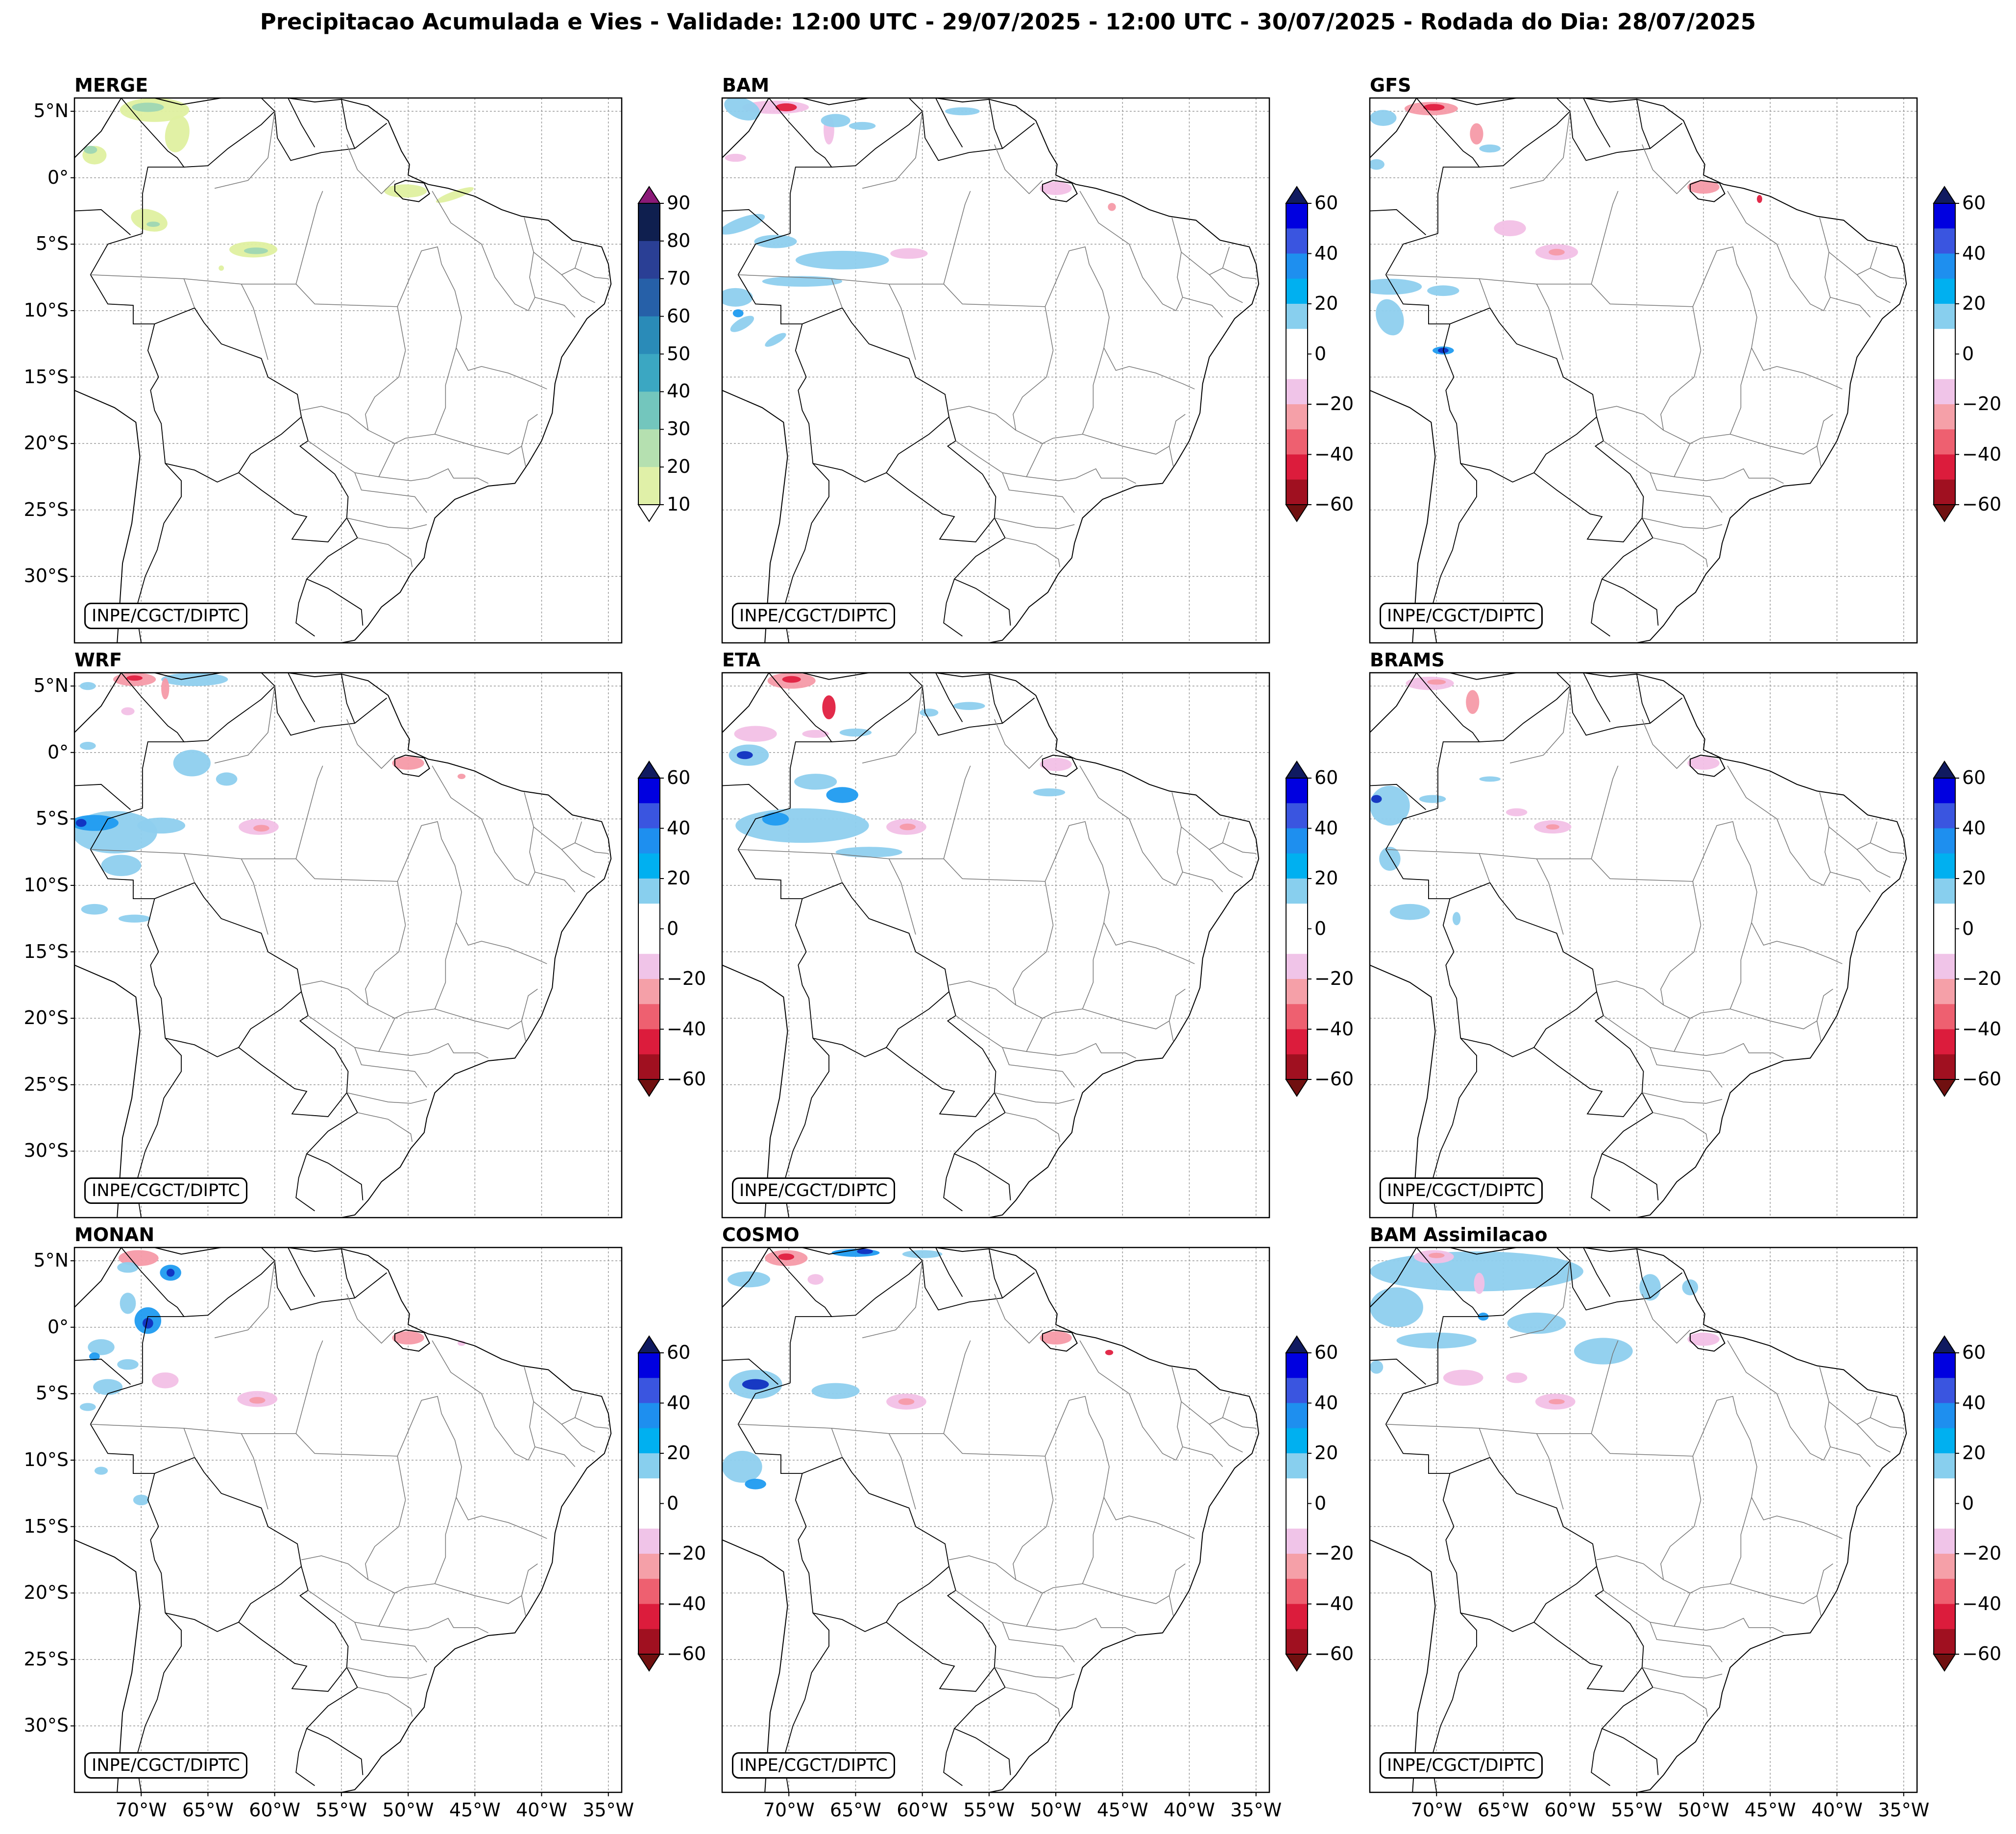  Describe the element at coordinates (1298, 1503) in the screenshot. I see `panel-cosmo-colorbar` at that location.